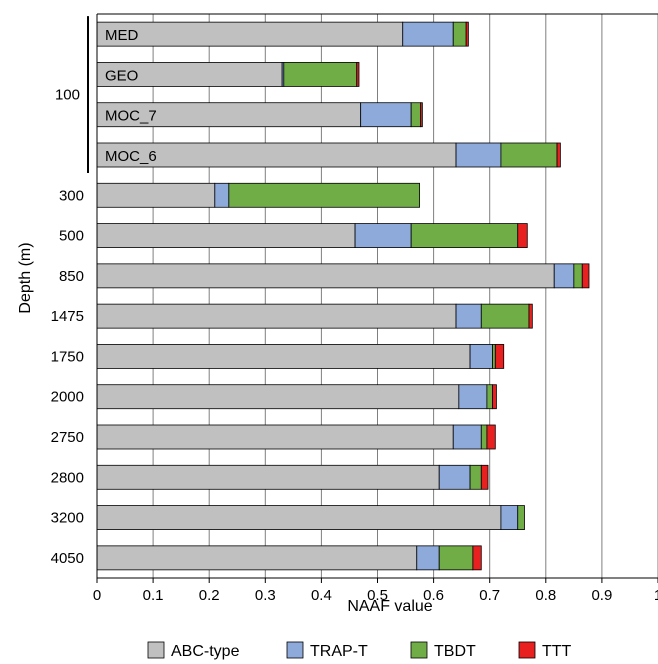 The image size is (658, 664). Describe the element at coordinates (557, 651) in the screenshot. I see `legend-label: TTT` at that location.